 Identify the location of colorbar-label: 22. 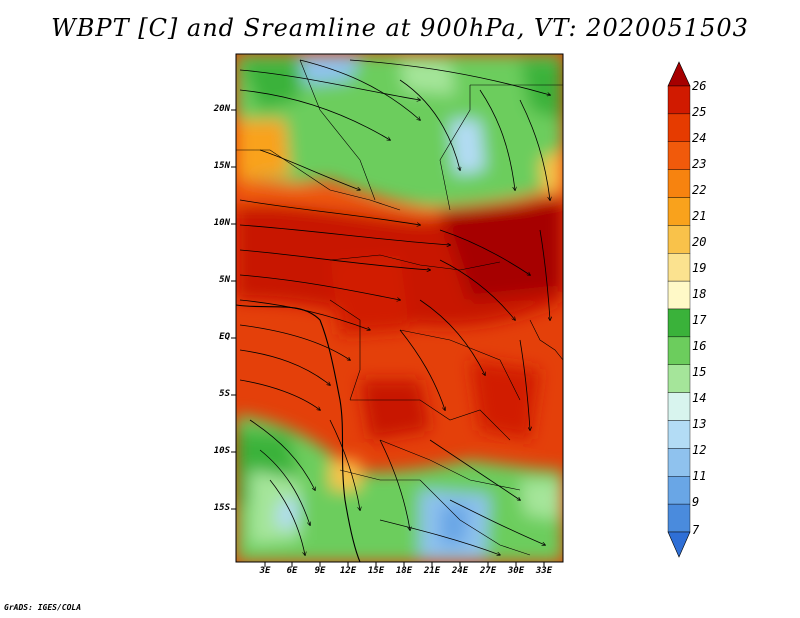
(699, 190).